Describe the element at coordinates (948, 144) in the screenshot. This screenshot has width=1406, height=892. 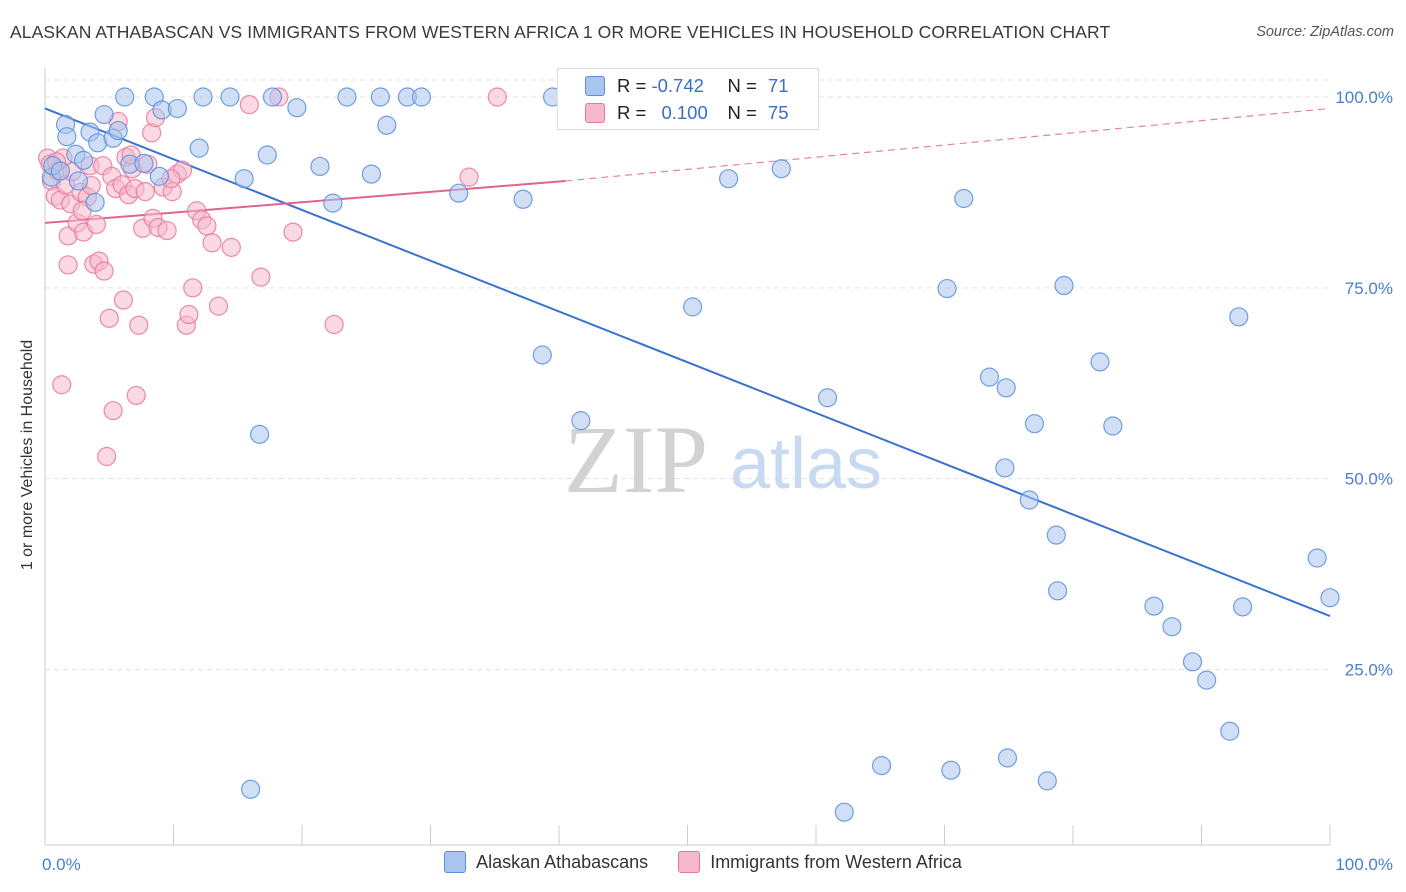
I see `trend-line-extension-immigrants-from-western-africa` at that location.